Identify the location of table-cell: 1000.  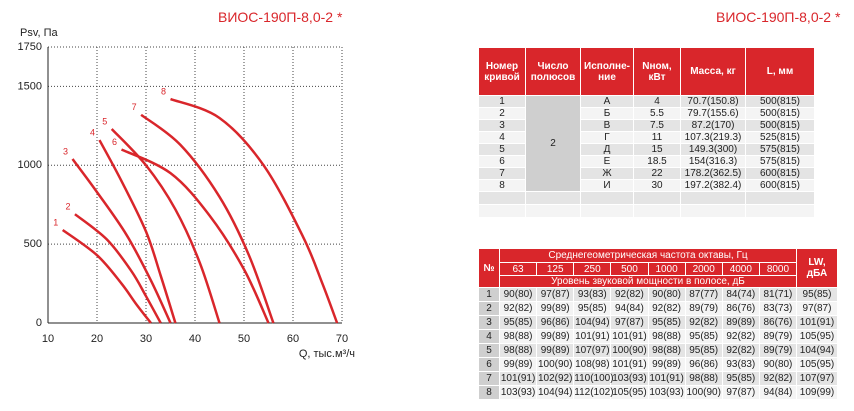
(666, 269).